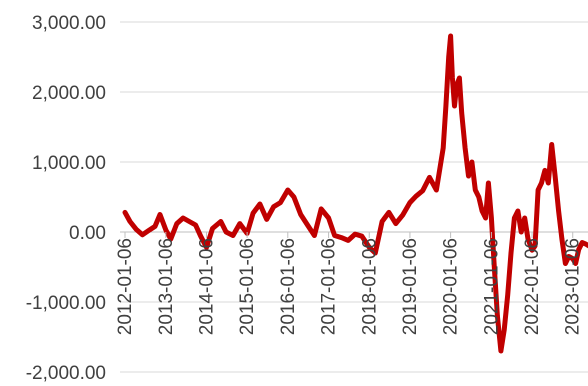  Describe the element at coordinates (125, 286) in the screenshot. I see `x-tick-label: 2012-01-06` at that location.